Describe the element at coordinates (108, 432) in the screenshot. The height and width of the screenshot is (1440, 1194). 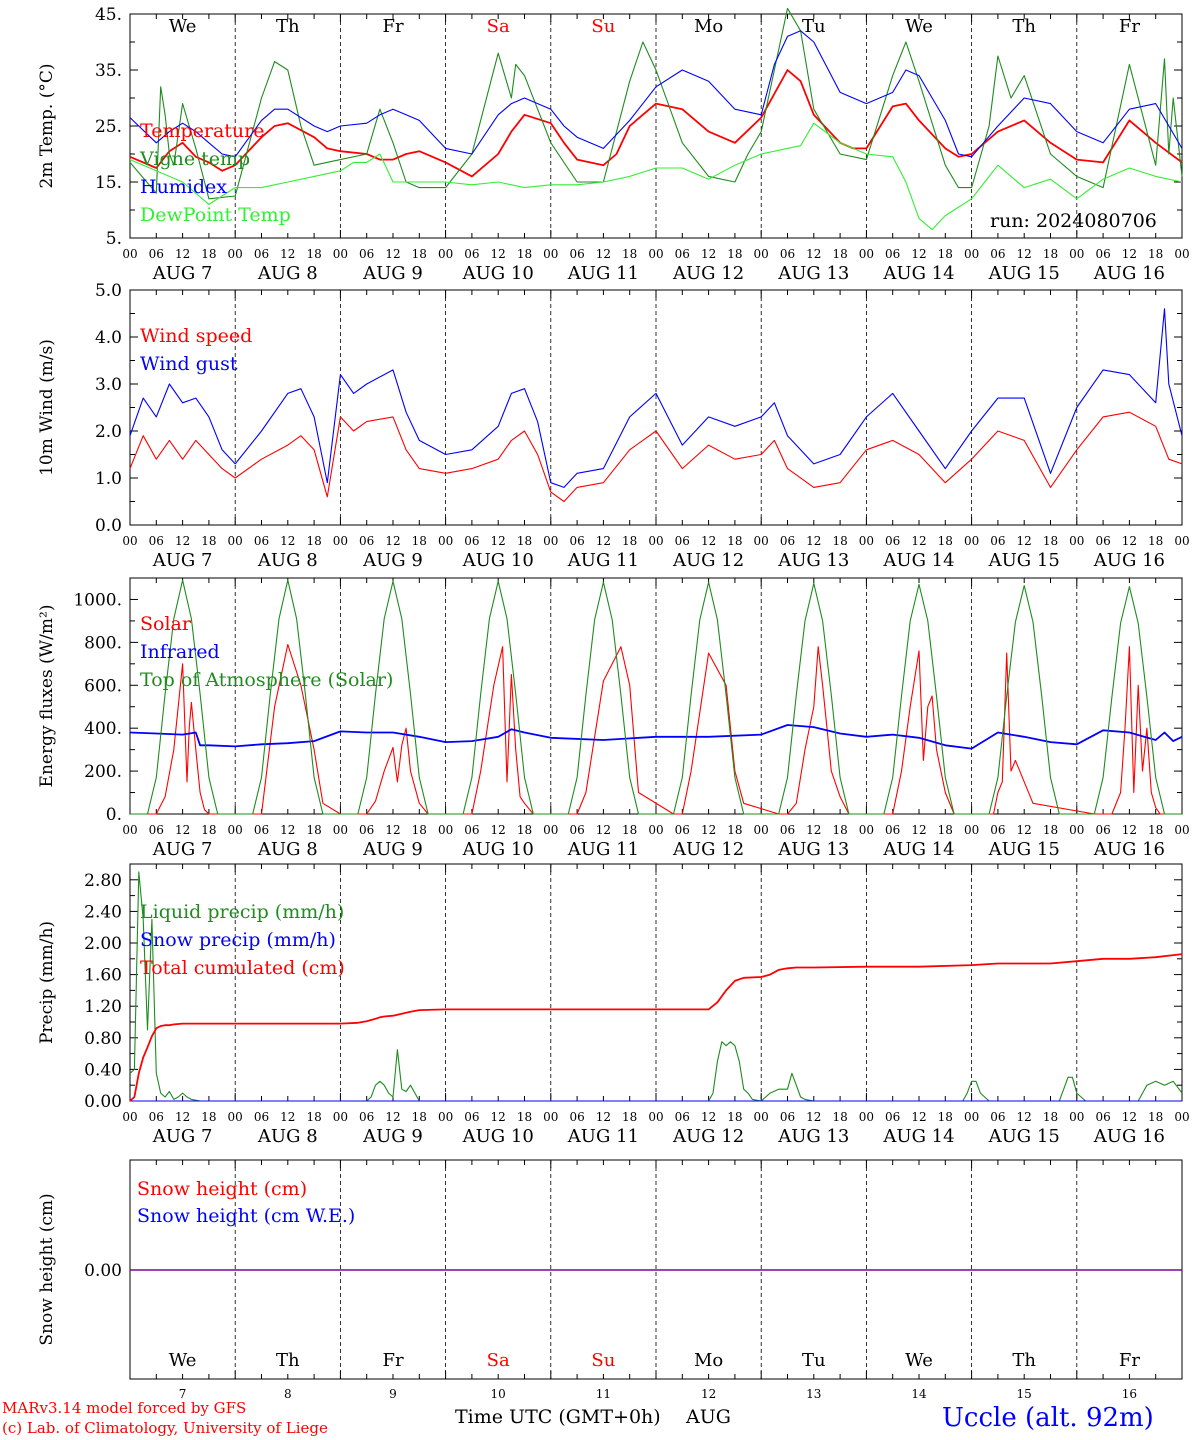
I see `y-tick-label: 2.0` at that location.